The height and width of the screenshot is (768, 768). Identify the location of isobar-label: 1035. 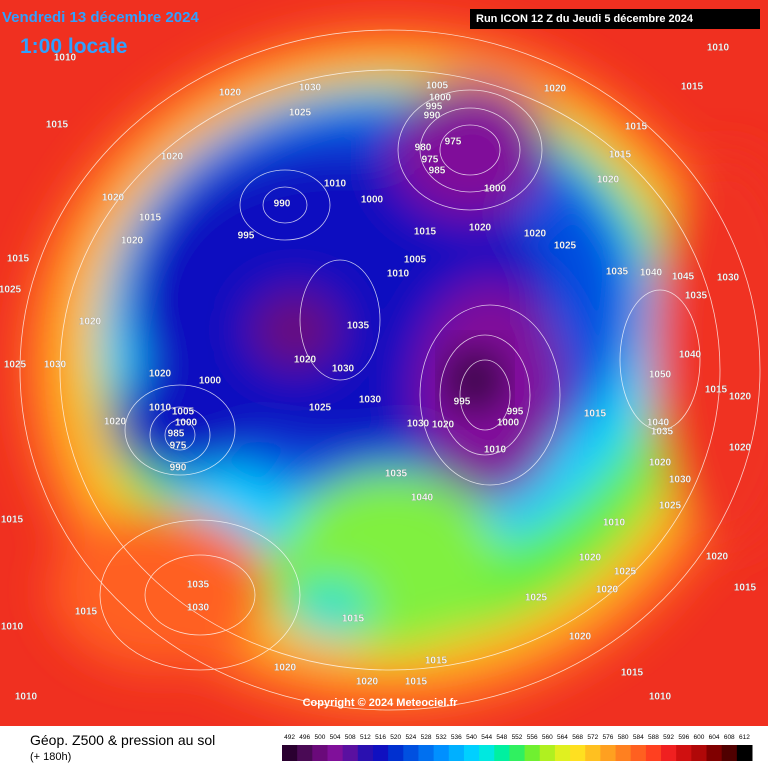
(198, 585).